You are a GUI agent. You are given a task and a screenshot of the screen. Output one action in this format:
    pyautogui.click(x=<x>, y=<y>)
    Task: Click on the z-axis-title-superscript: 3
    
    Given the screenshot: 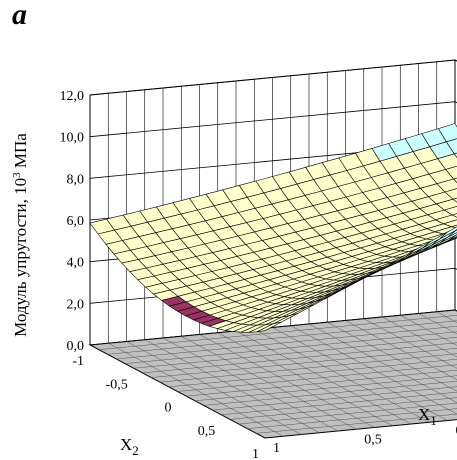 What is the action you would take?
    pyautogui.click(x=17, y=175)
    